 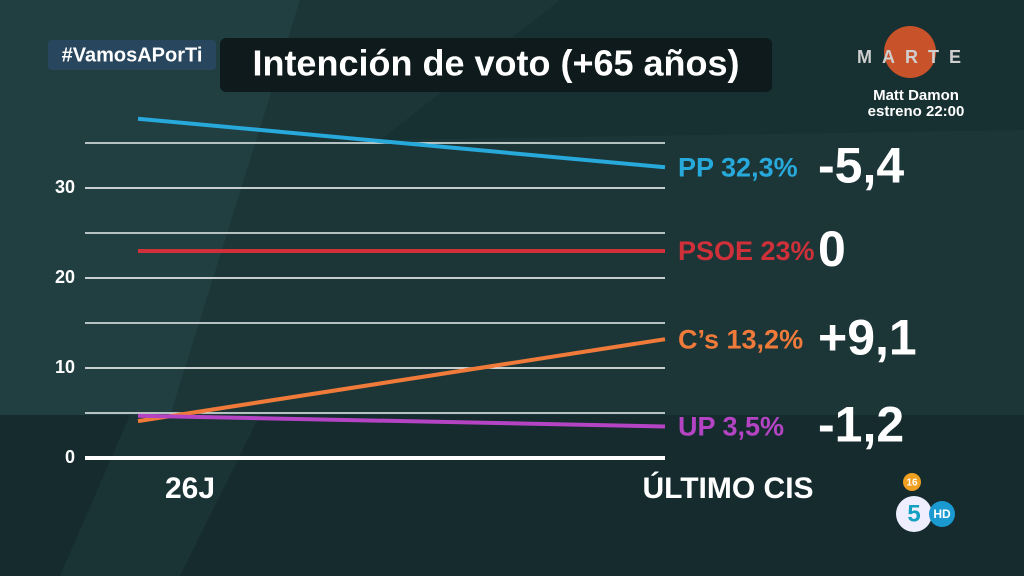 What do you see at coordinates (738, 167) in the screenshot?
I see `series-label: PP 32,3%` at bounding box center [738, 167].